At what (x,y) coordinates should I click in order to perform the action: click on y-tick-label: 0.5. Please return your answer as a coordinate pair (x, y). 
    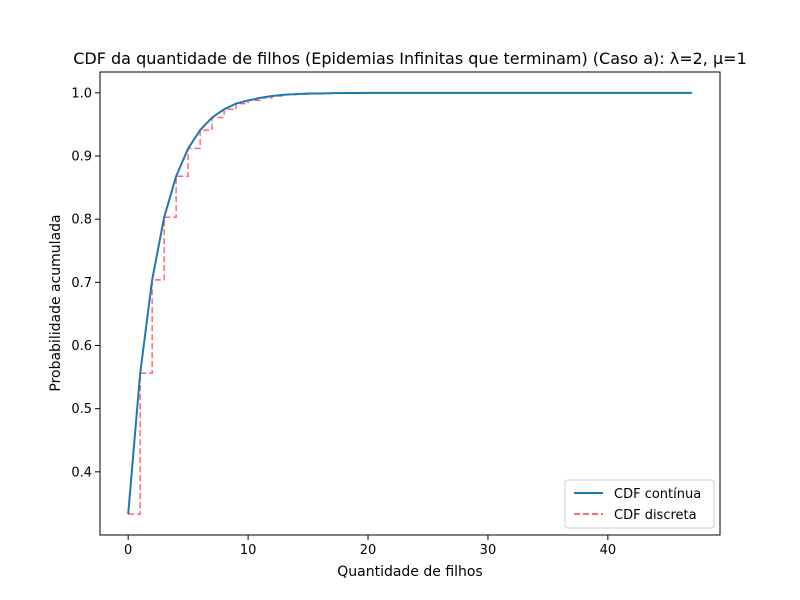
    Looking at the image, I should click on (81, 409).